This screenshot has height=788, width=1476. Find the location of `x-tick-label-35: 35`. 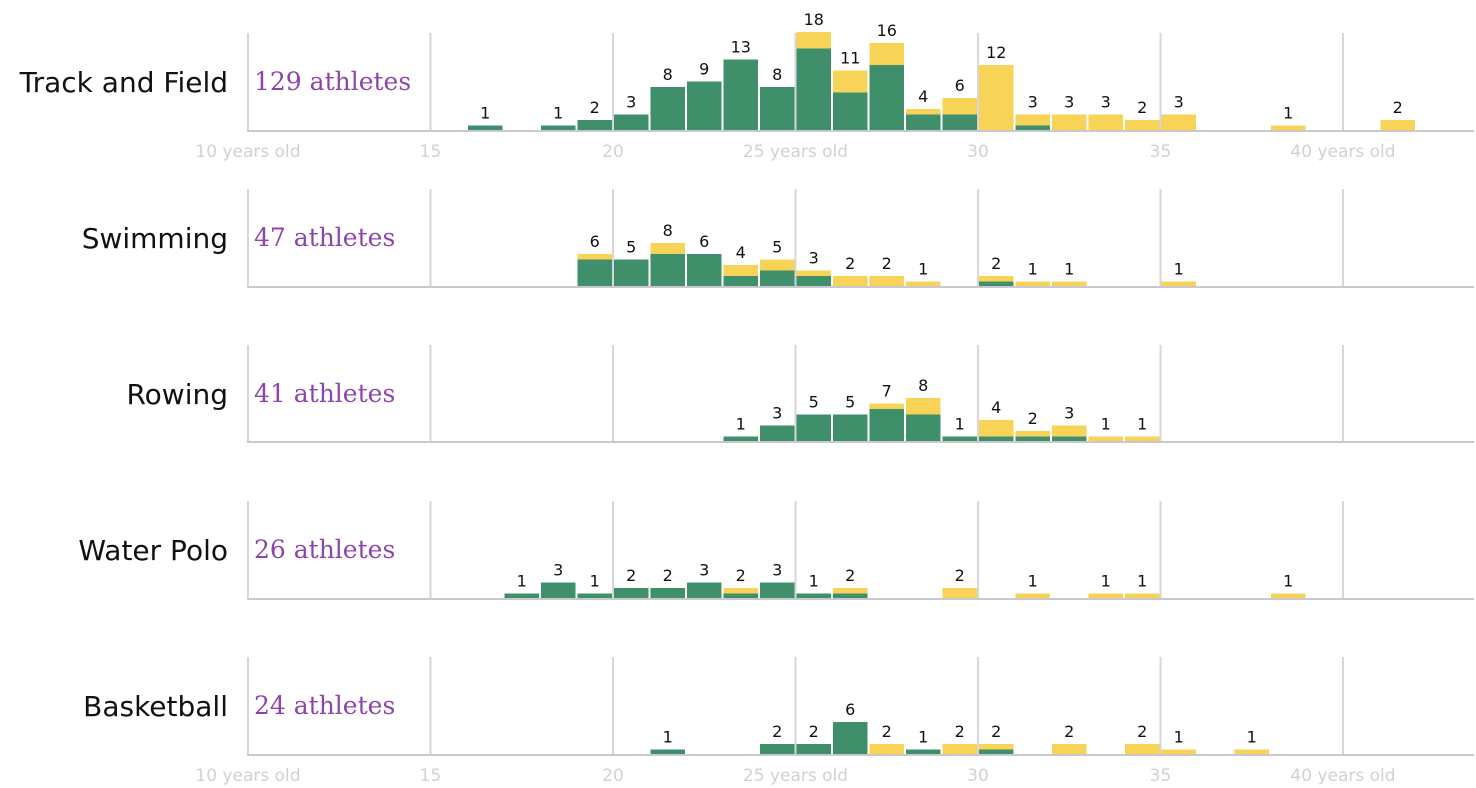

x-tick-label-35: 35 is located at coordinates (1161, 152).